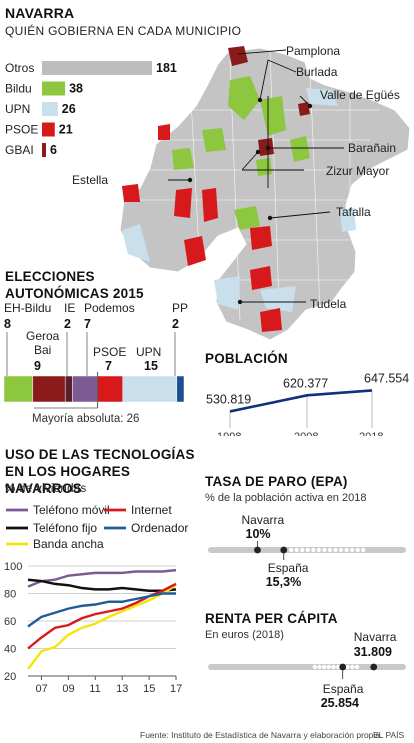  What do you see at coordinates (375, 637) in the screenshot?
I see `renta-name-0: Navarra` at bounding box center [375, 637].